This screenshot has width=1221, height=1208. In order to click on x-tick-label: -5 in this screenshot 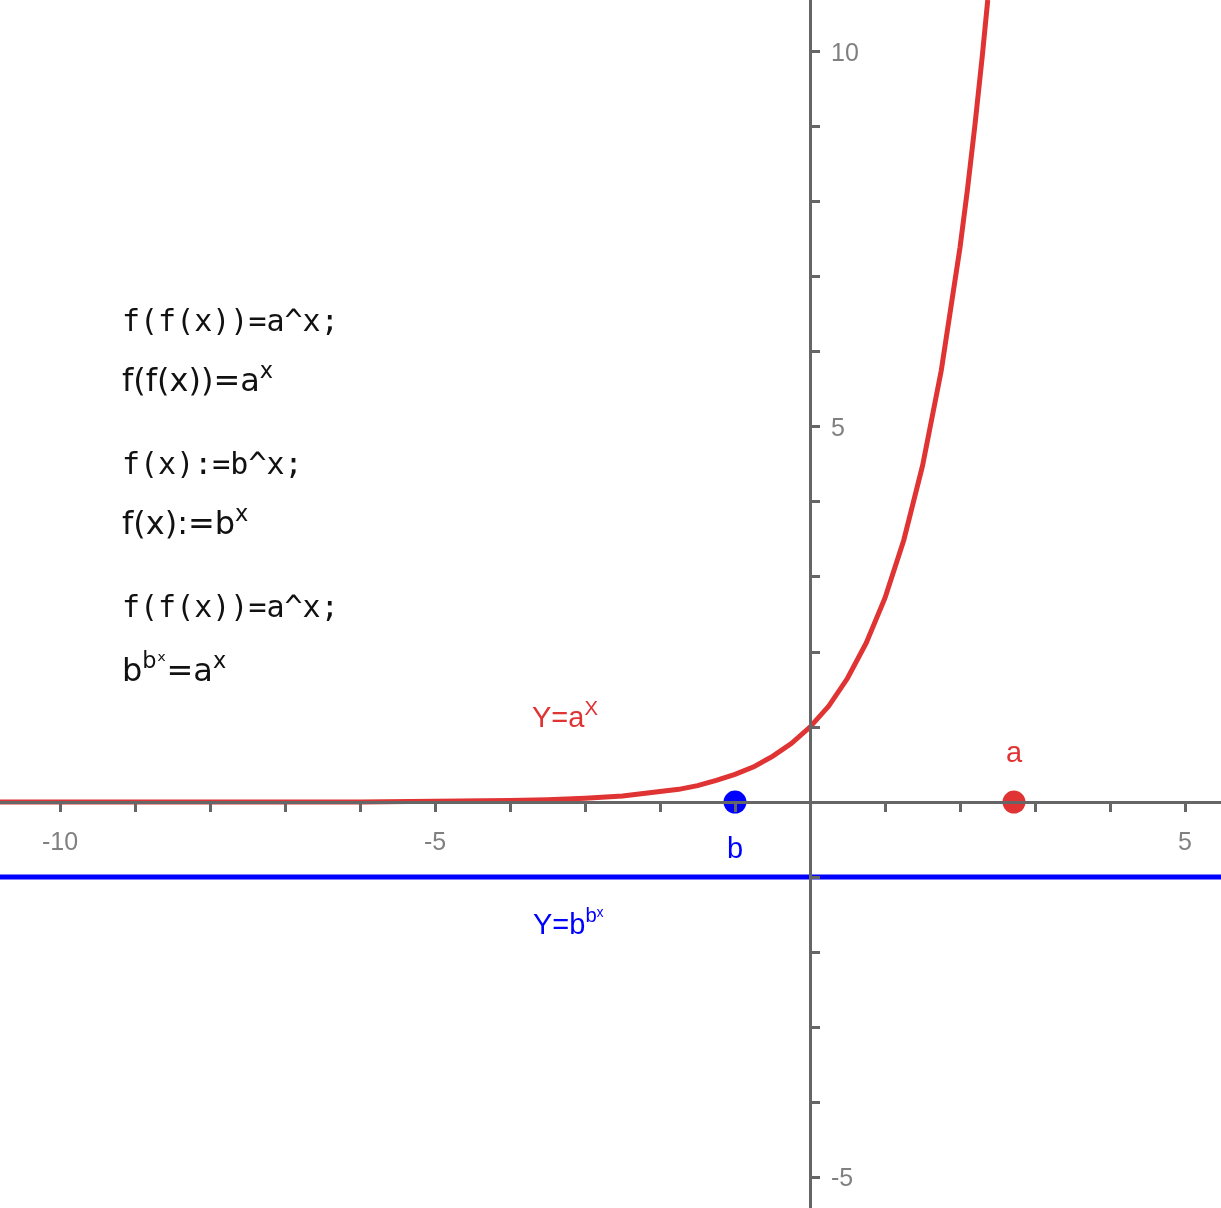, I will do `click(435, 841)`.